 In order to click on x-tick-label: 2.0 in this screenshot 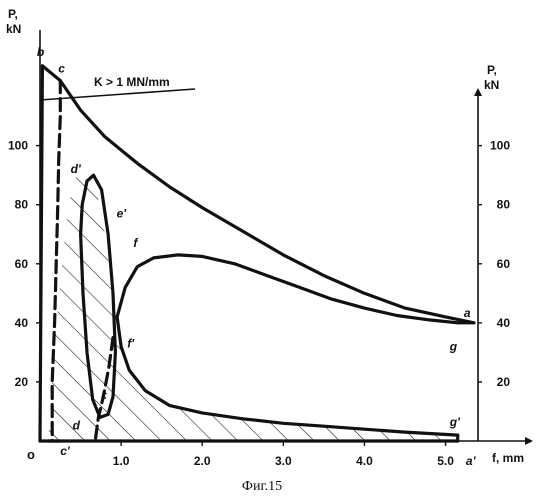, I will do `click(202, 461)`.